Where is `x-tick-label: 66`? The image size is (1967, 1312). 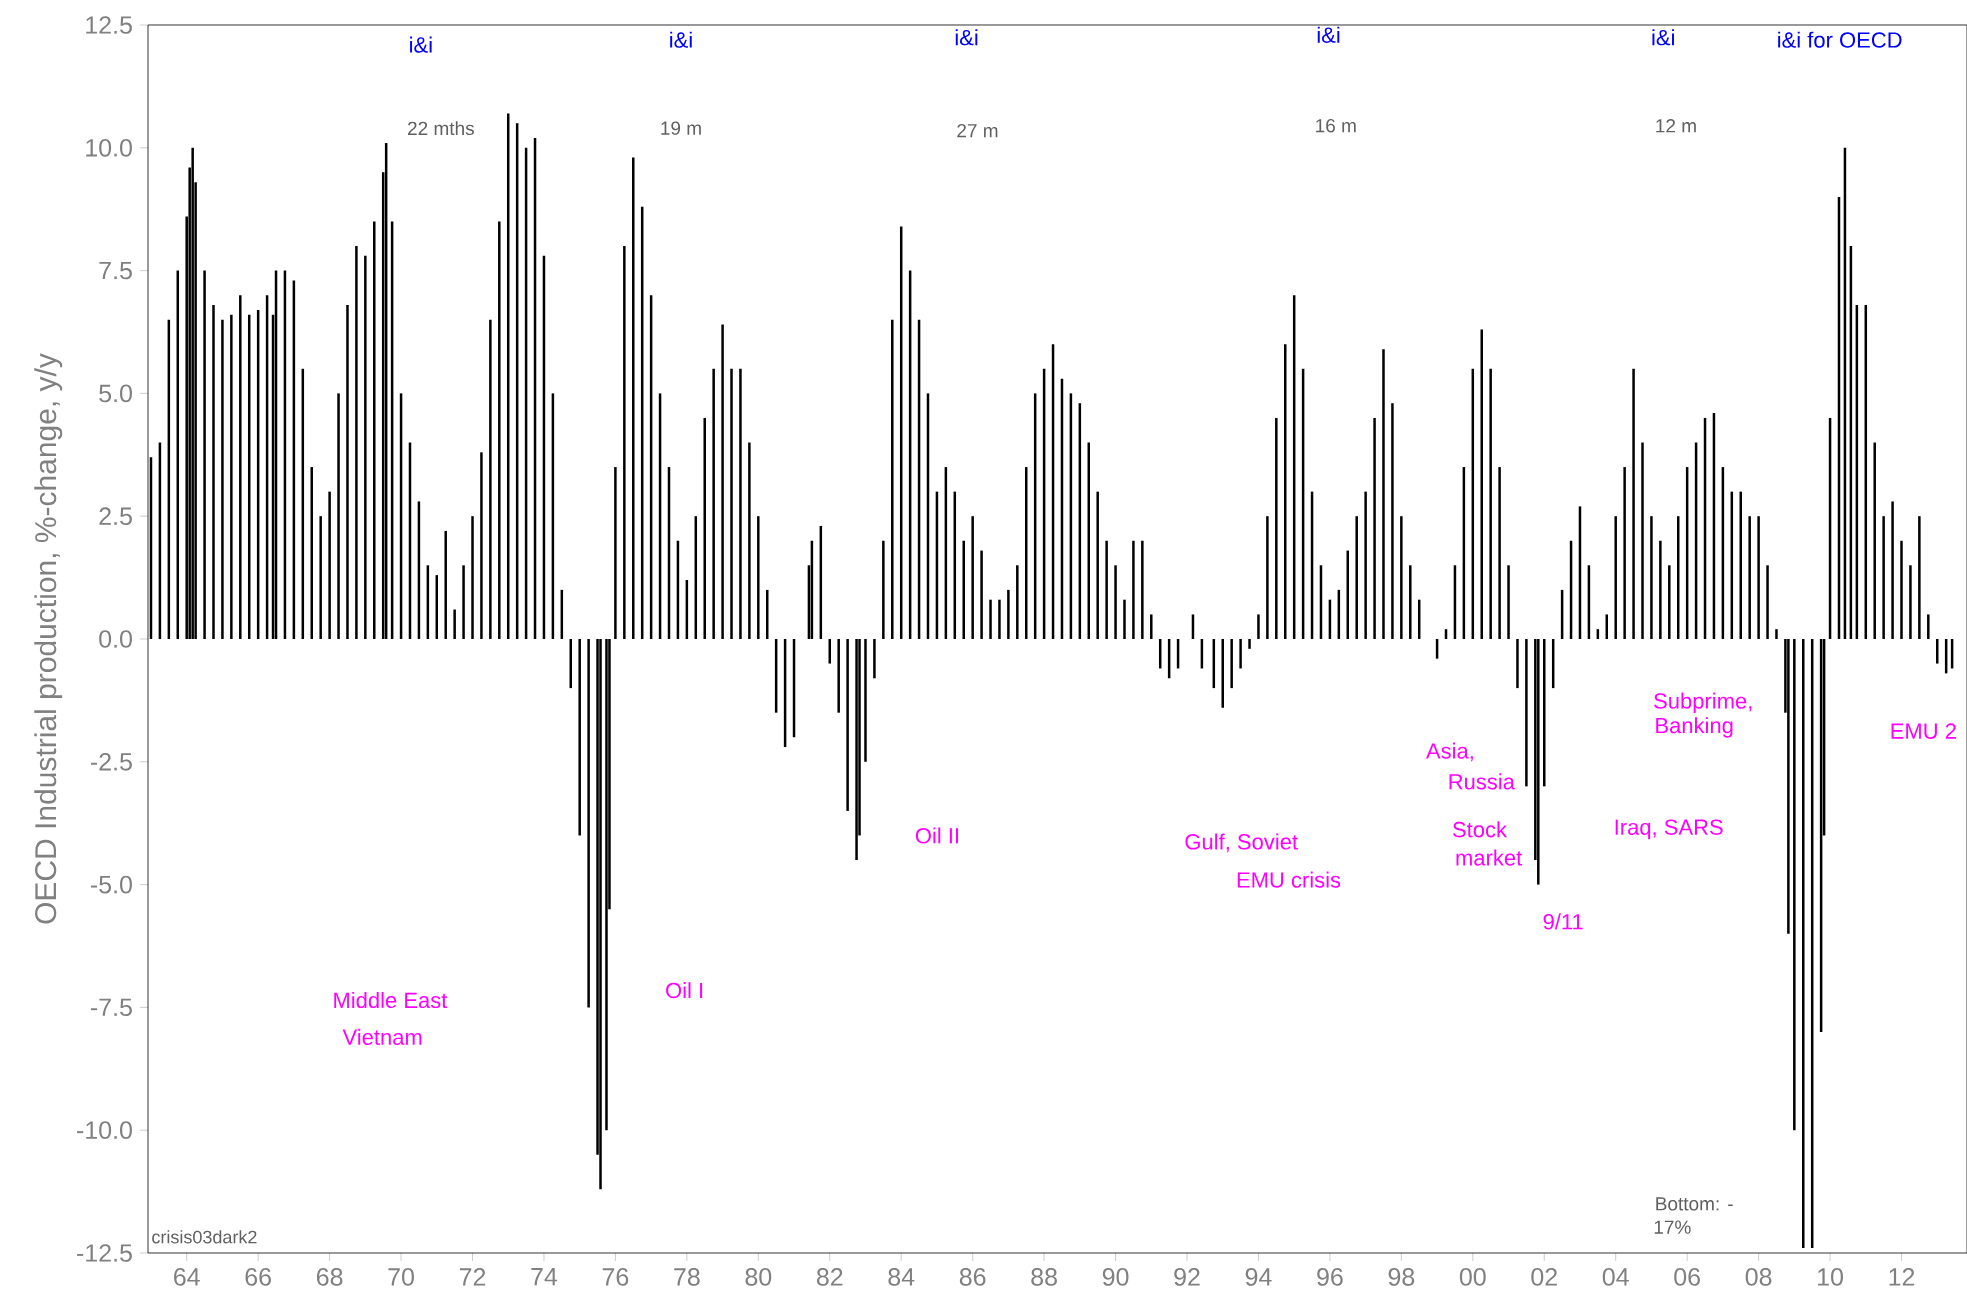 x-tick-label: 66 is located at coordinates (258, 1277).